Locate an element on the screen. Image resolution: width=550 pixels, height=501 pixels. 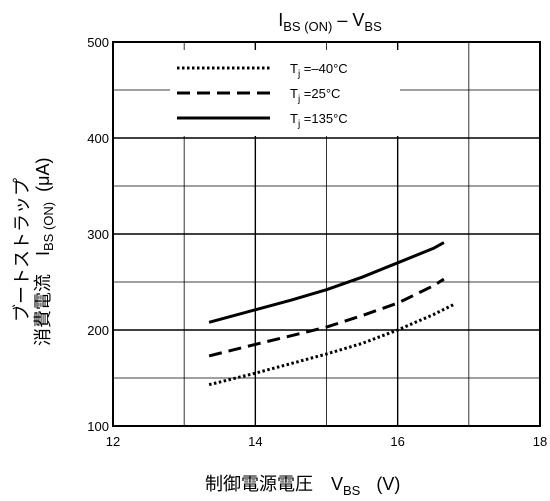
series-layer is located at coordinates (332, 314).